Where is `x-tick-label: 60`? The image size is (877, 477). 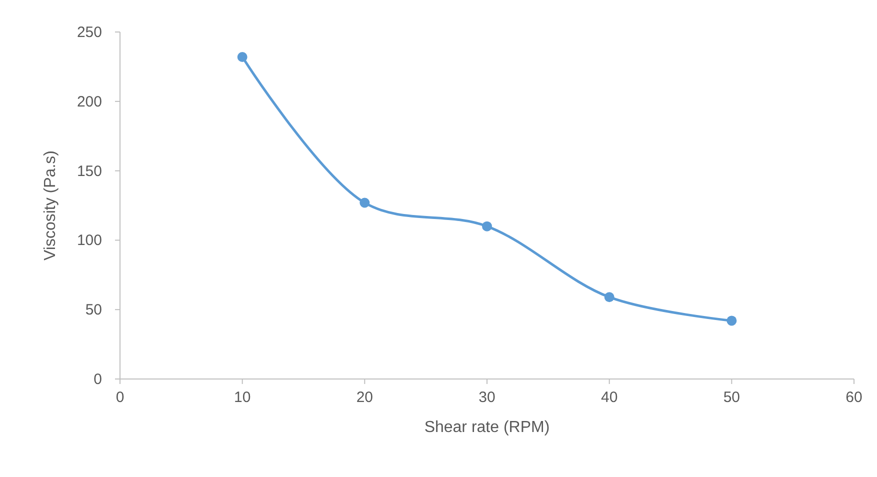 x-tick-label: 60 is located at coordinates (854, 397).